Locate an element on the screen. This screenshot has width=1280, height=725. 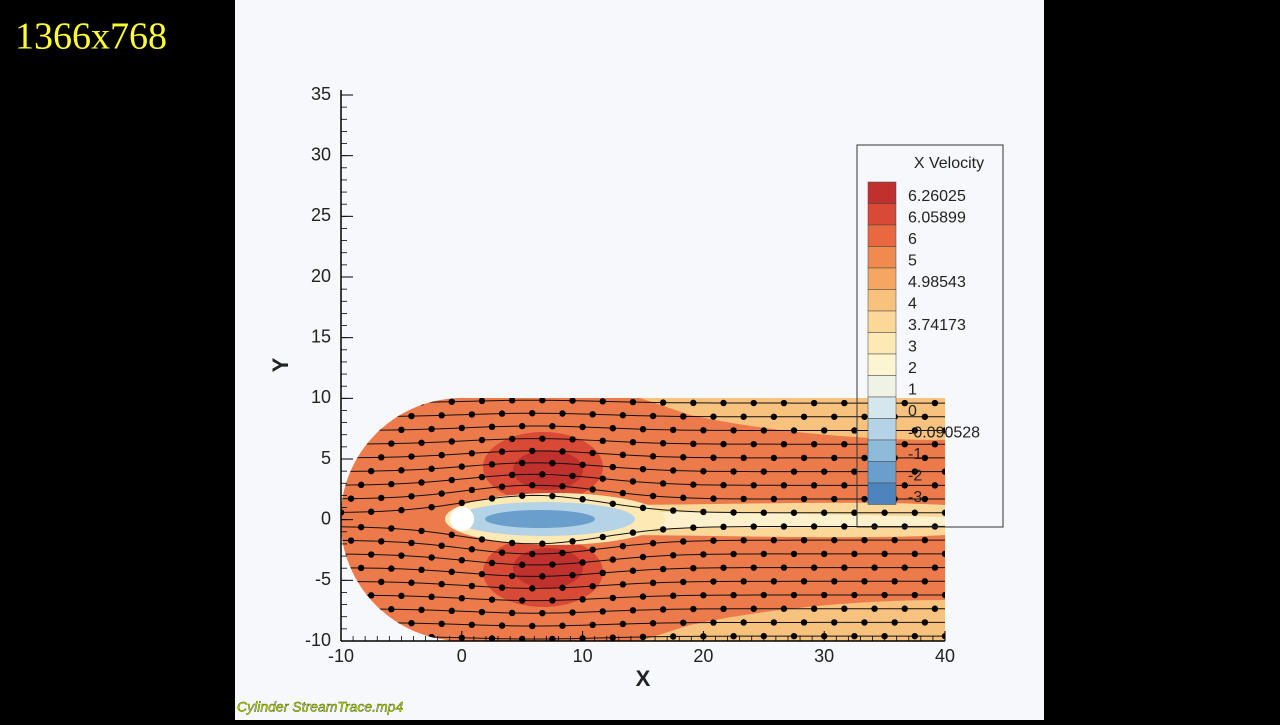
legend-label: 1 is located at coordinates (912, 390).